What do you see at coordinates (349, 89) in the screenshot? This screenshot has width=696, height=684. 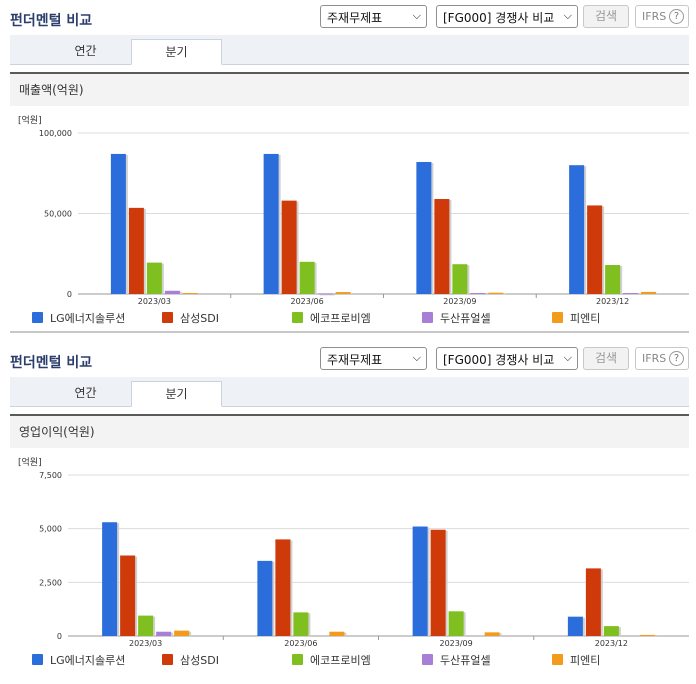 I see `chart-heading: 매출액(억원)` at bounding box center [349, 89].